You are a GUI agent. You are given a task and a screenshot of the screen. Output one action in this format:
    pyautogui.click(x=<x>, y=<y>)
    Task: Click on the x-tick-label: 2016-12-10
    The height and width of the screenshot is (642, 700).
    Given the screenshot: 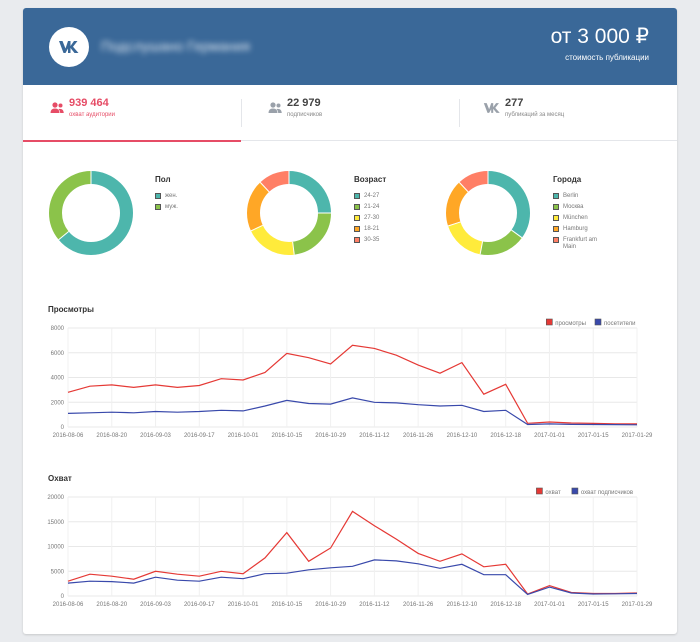 What is the action you would take?
    pyautogui.click(x=462, y=605)
    